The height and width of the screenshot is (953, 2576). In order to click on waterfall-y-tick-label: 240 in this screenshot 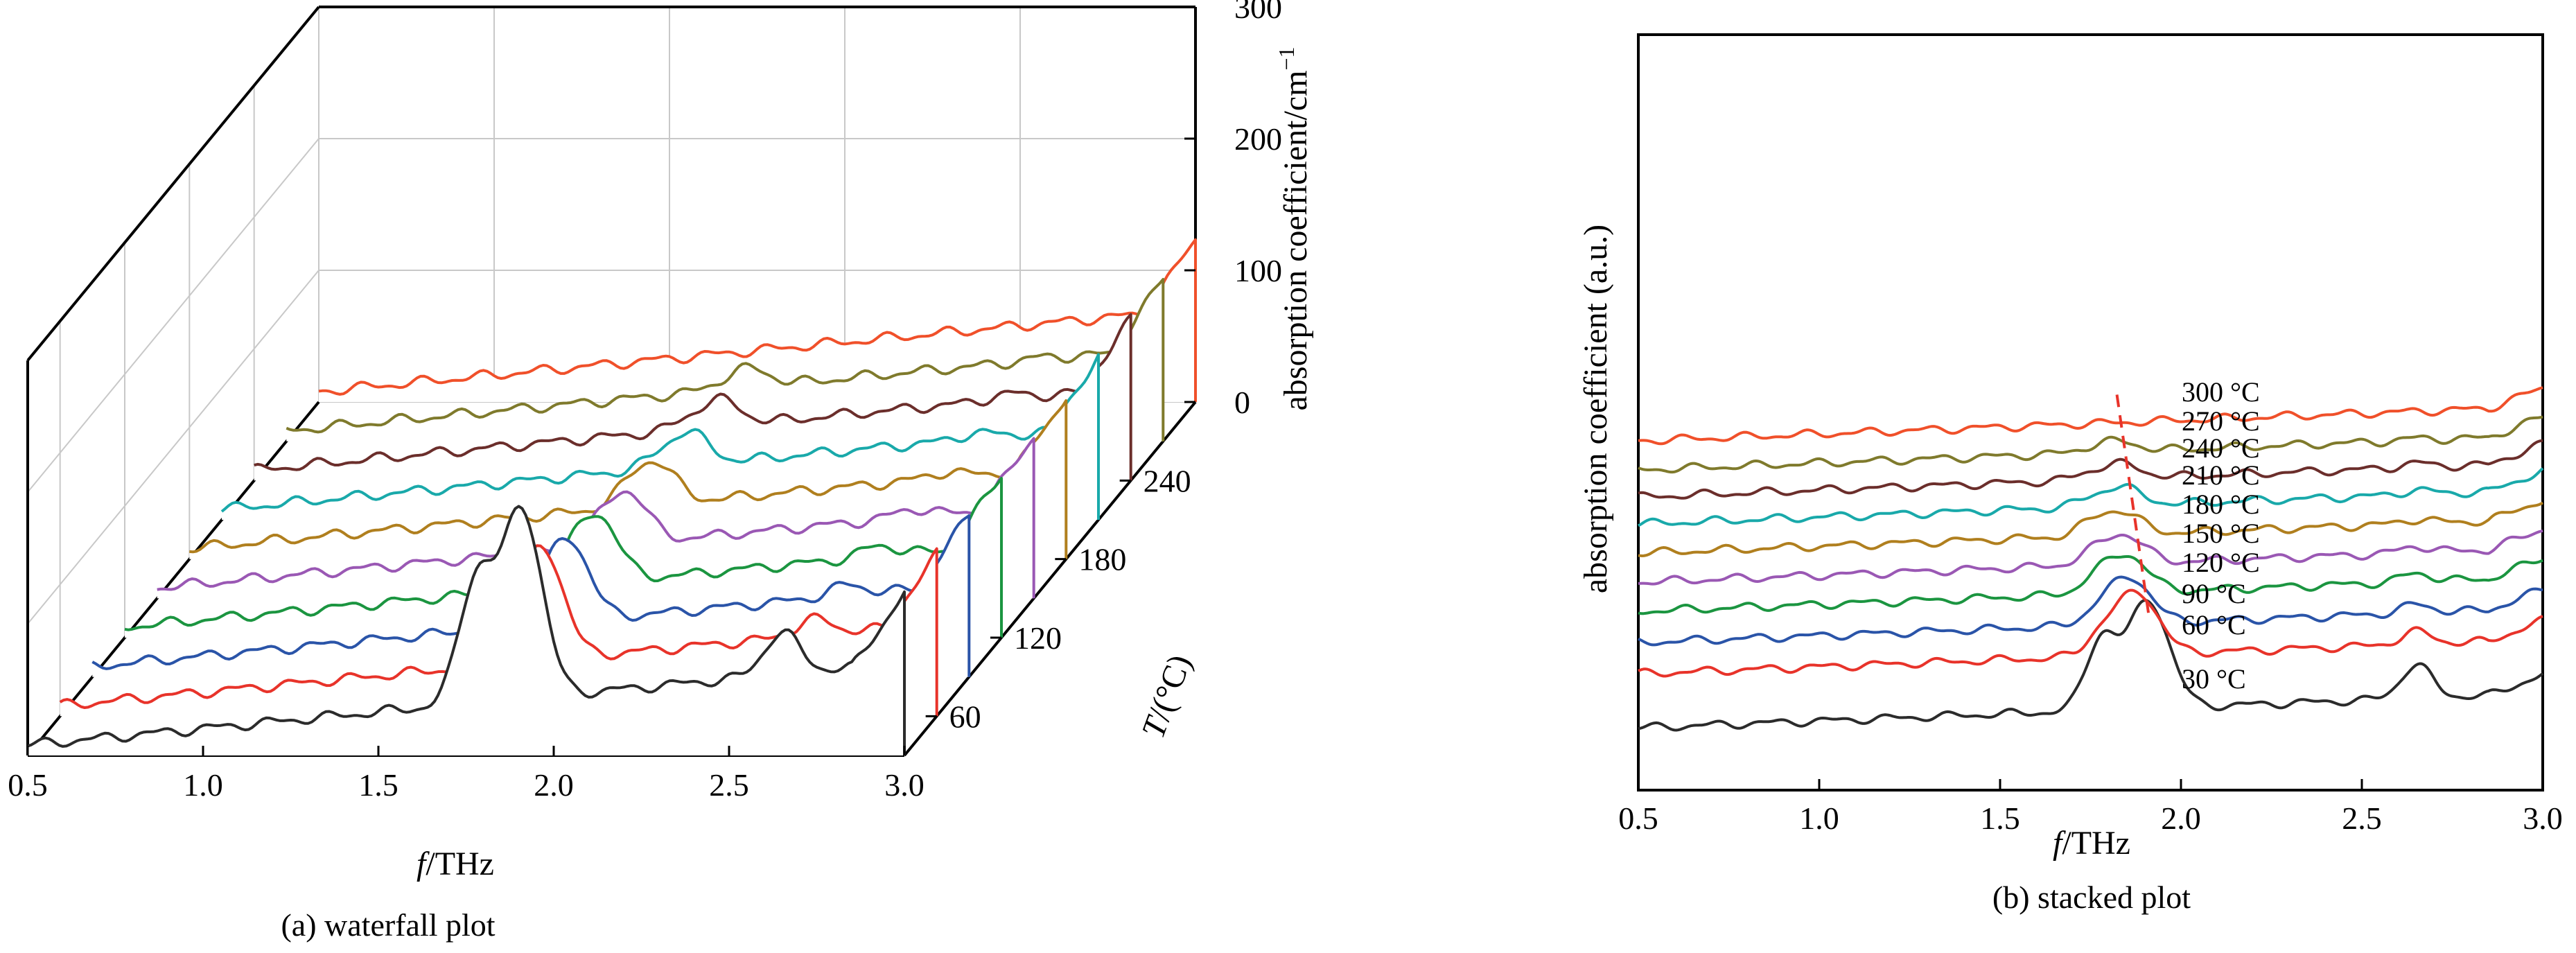, I will do `click(1167, 480)`.